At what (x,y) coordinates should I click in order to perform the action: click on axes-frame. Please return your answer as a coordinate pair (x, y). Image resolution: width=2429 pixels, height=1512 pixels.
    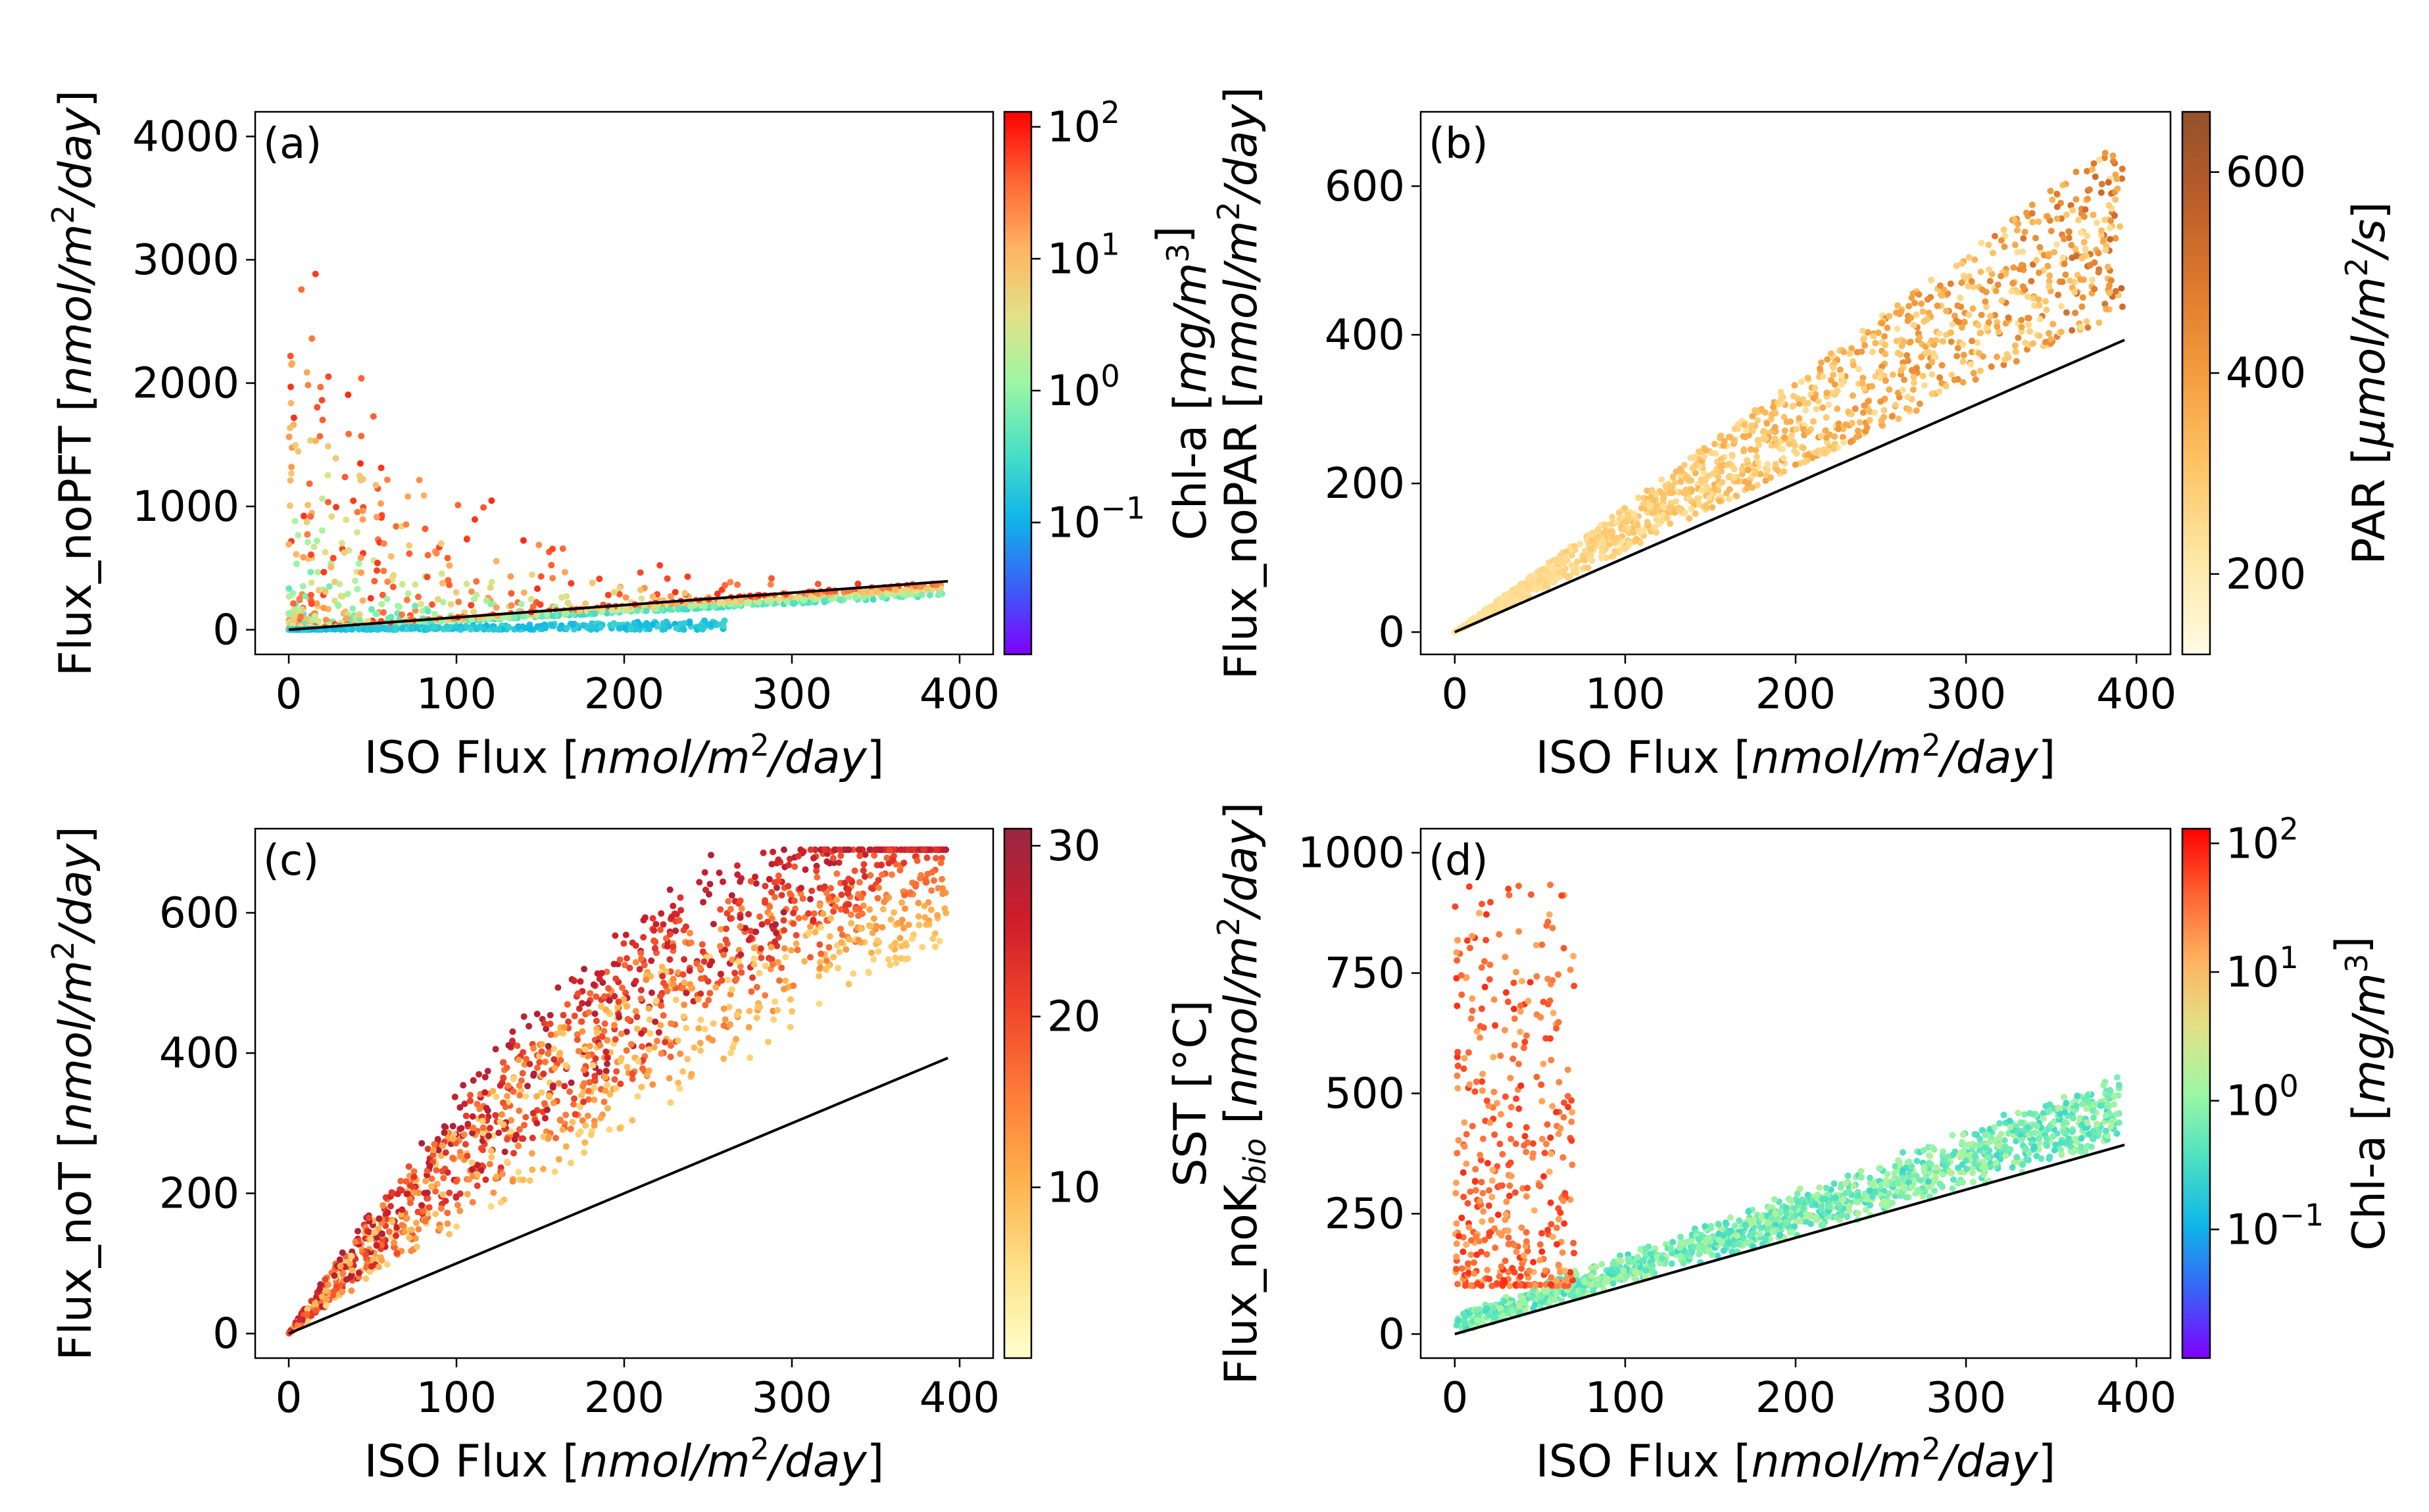
    Looking at the image, I should click on (624, 383).